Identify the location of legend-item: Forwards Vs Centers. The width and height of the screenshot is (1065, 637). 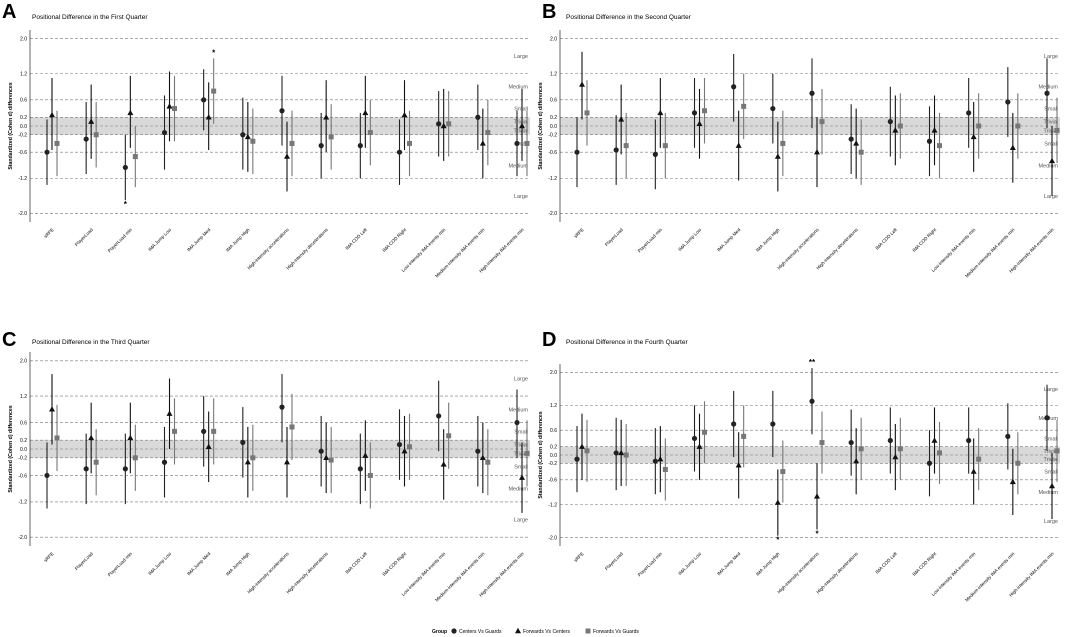
(542, 631).